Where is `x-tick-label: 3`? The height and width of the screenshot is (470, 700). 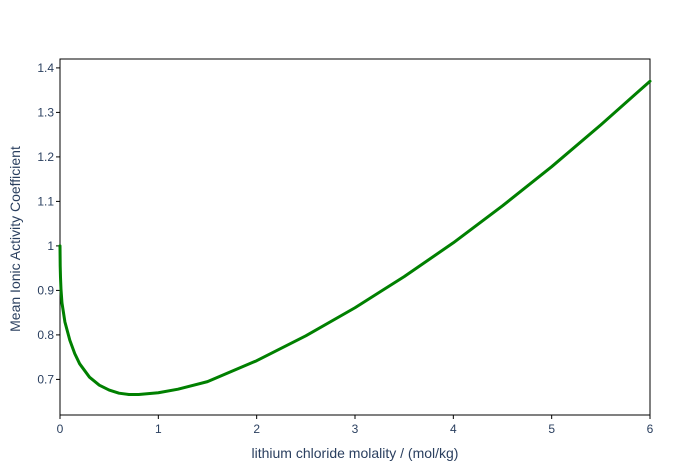
x-tick-label: 3 is located at coordinates (355, 429).